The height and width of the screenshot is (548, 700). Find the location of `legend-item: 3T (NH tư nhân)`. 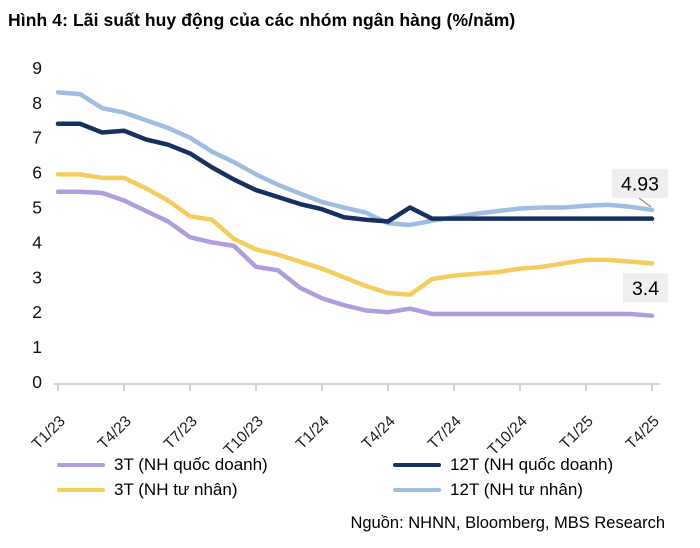

legend-item: 3T (NH tư nhân) is located at coordinates (225, 489).